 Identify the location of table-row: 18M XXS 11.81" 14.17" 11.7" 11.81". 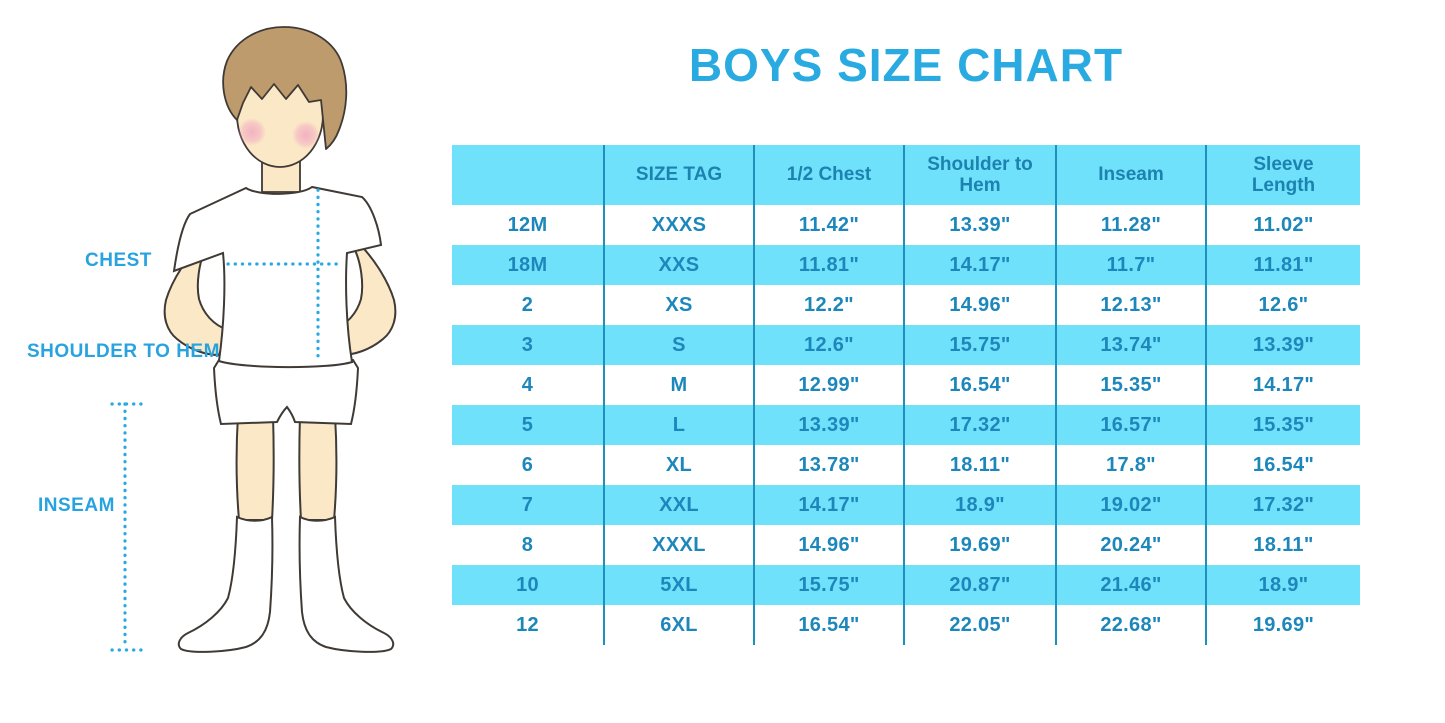
(906, 265).